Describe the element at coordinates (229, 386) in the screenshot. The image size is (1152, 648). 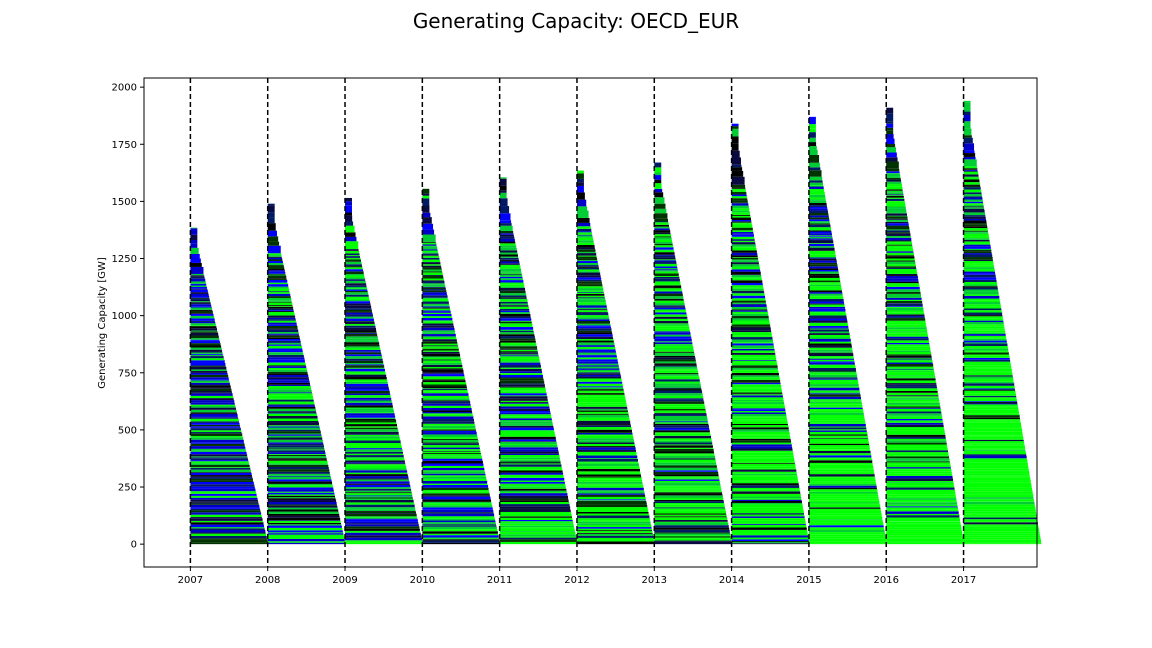
I see `year-stack-2007` at that location.